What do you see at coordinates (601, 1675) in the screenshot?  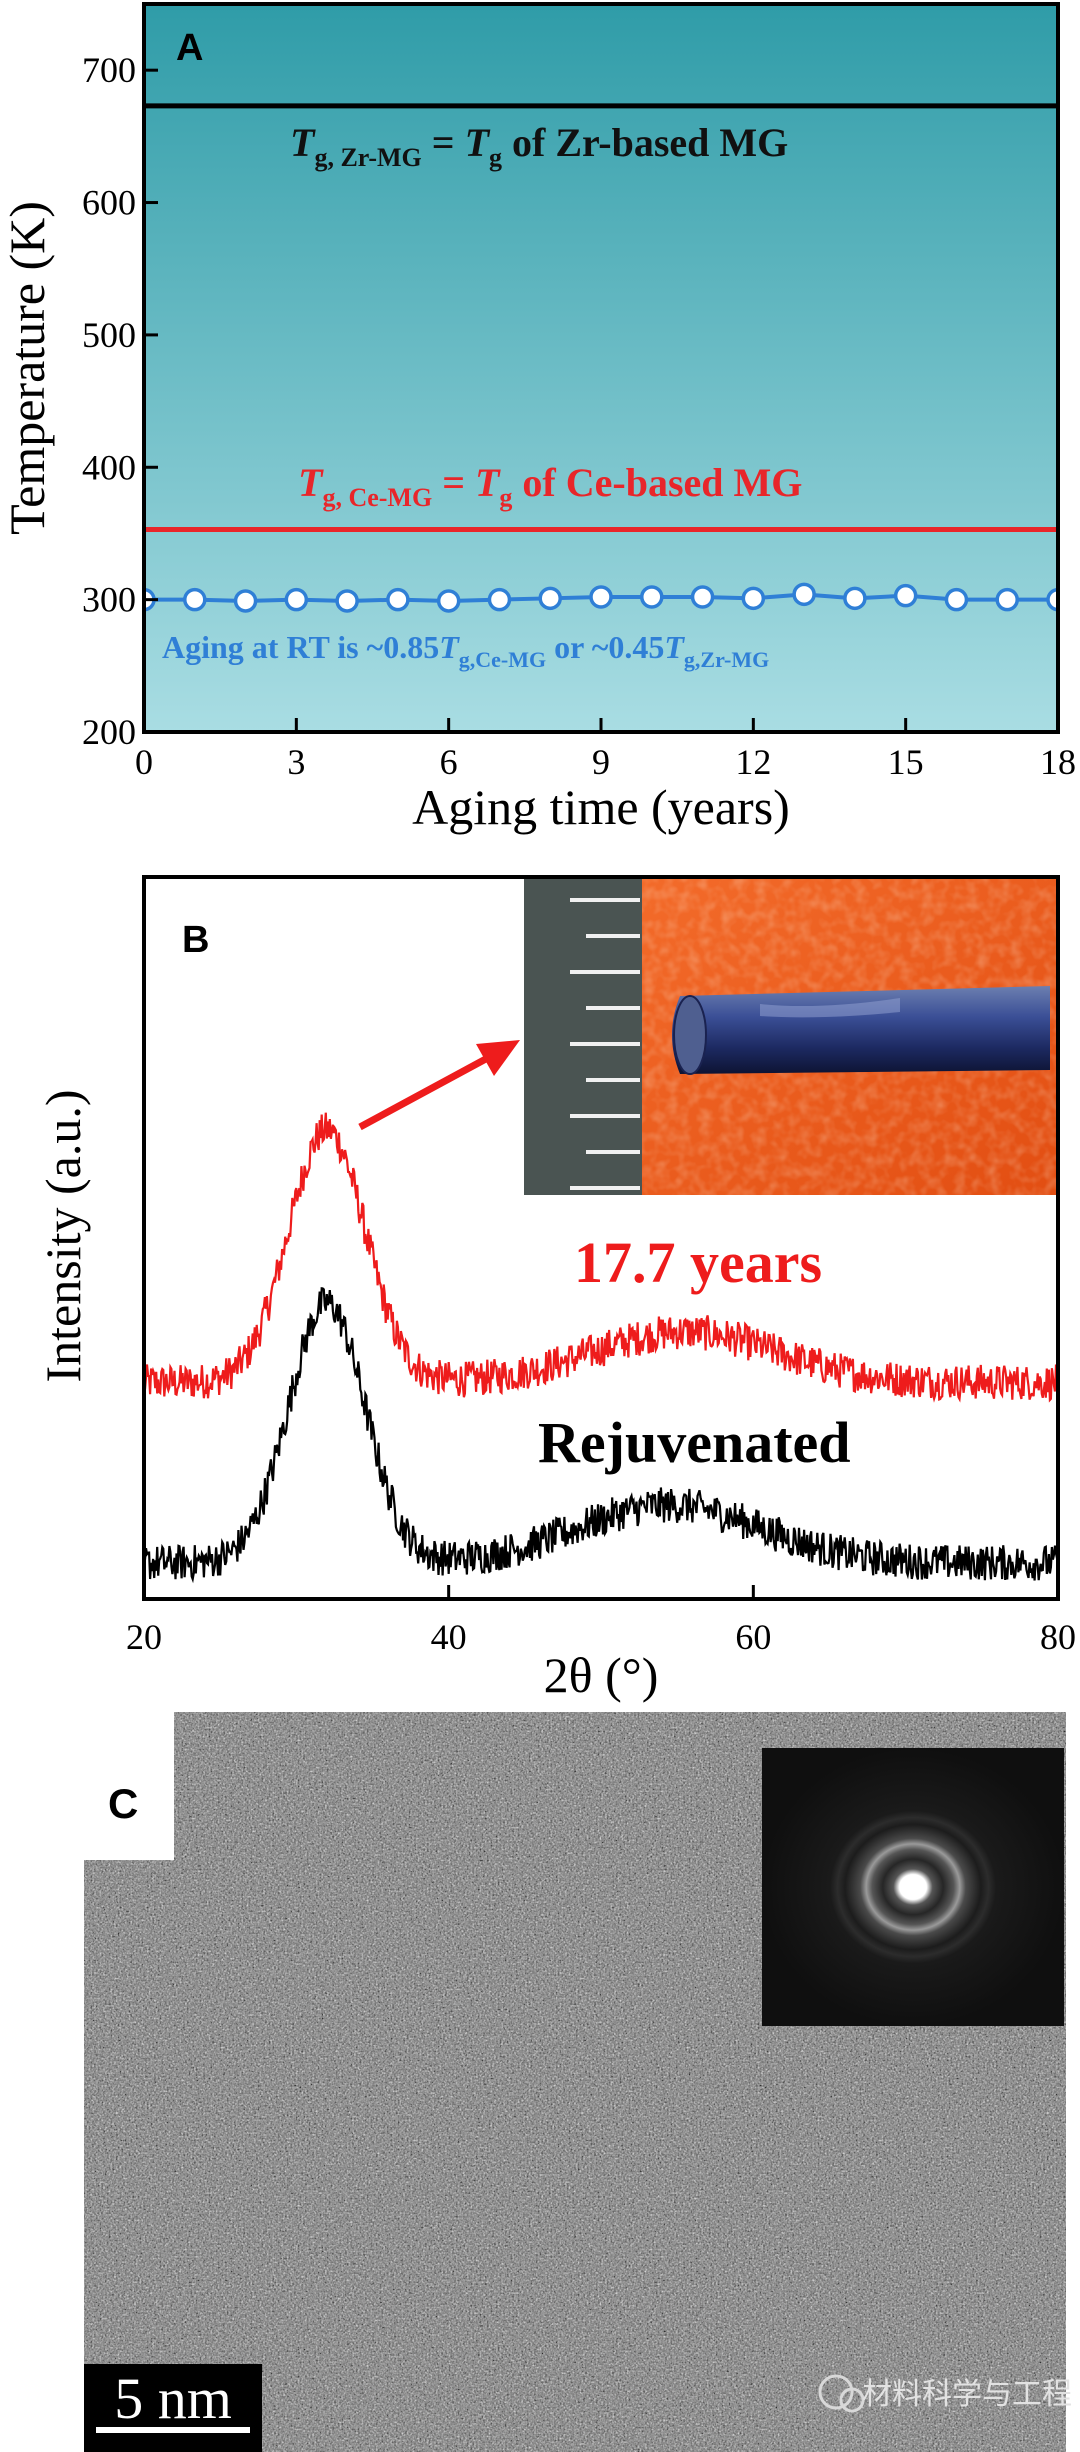 I see `panel-b-x-axis-label: 2θ (°)` at bounding box center [601, 1675].